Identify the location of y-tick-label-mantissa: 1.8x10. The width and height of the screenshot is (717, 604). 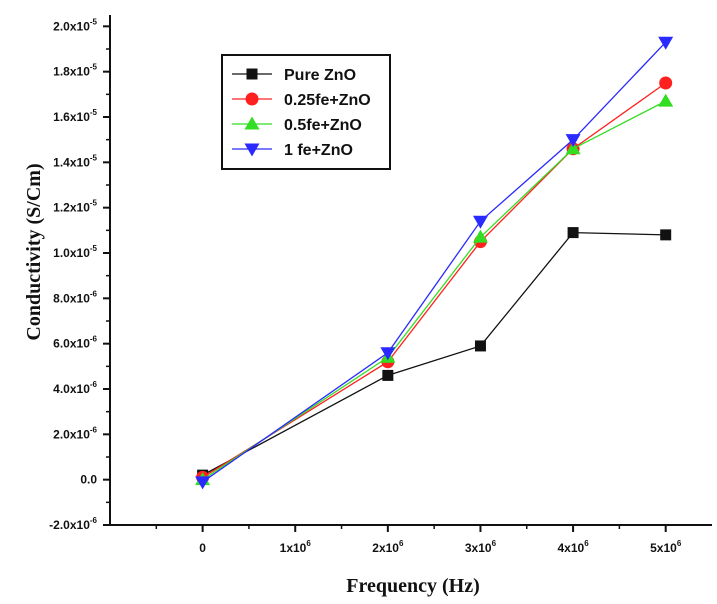
(71, 72).